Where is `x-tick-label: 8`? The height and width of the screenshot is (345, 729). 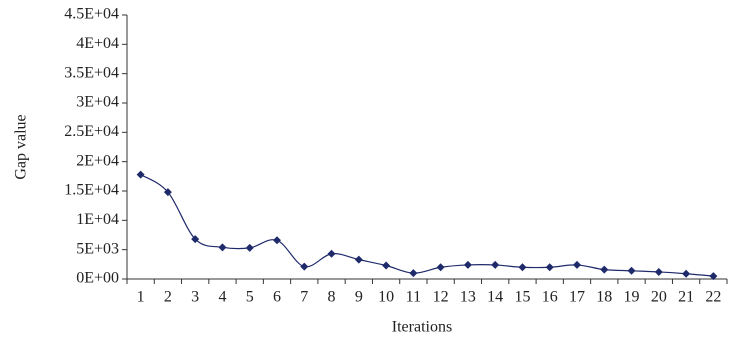
x-tick-label: 8 is located at coordinates (332, 297).